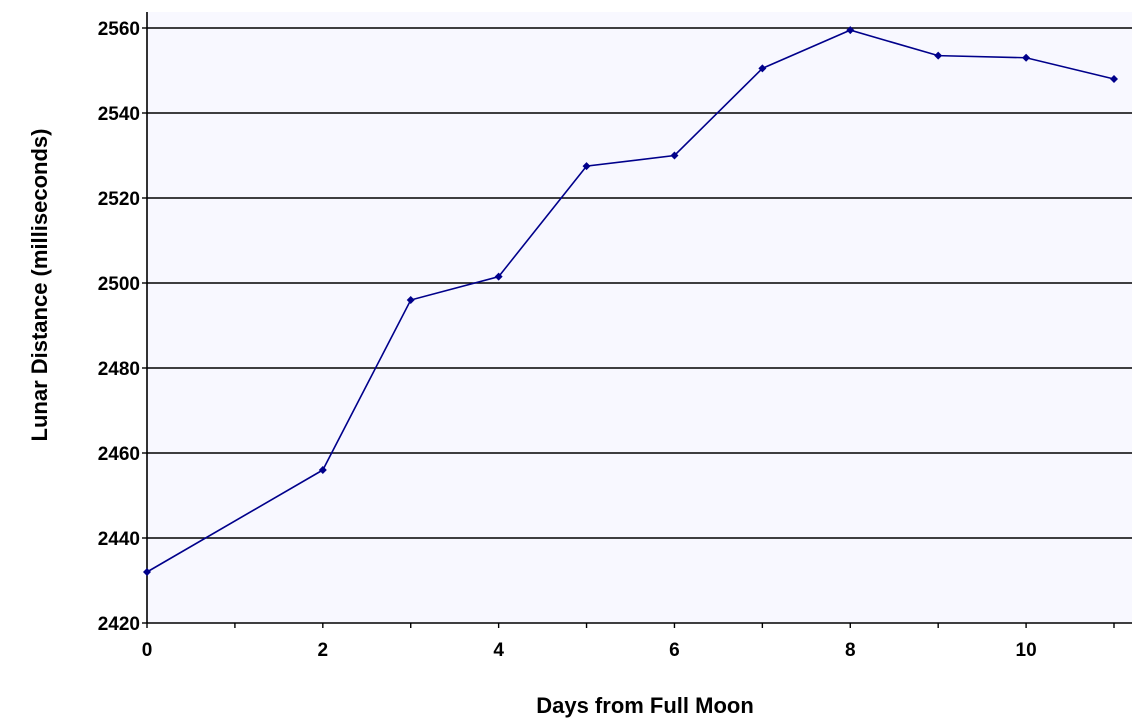 The width and height of the screenshot is (1140, 723). Describe the element at coordinates (323, 650) in the screenshot. I see `x-tick-label: 2` at that location.